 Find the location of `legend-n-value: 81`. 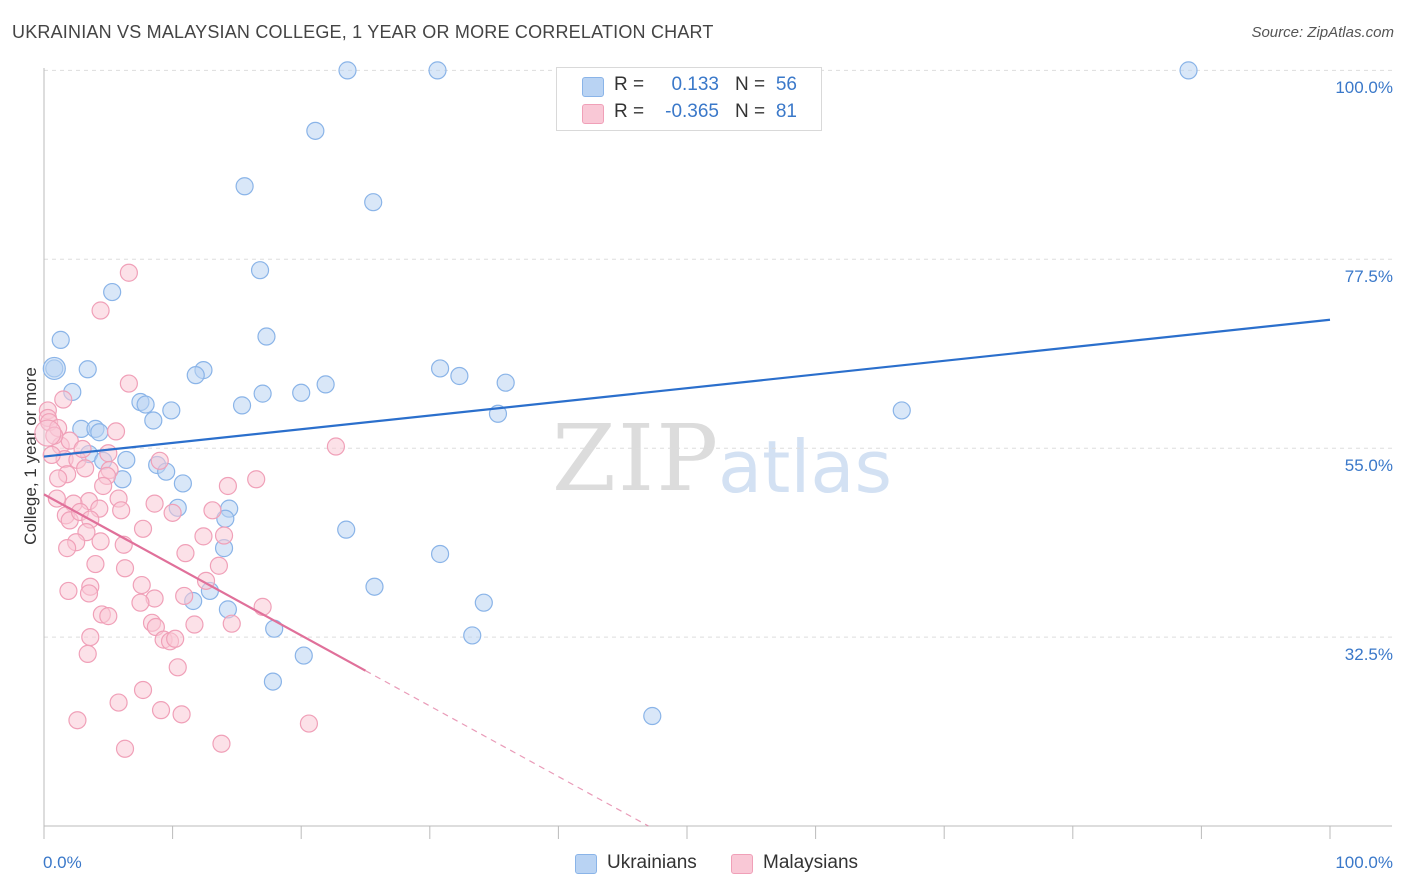

legend-n-value: 81 is located at coordinates (786, 111).